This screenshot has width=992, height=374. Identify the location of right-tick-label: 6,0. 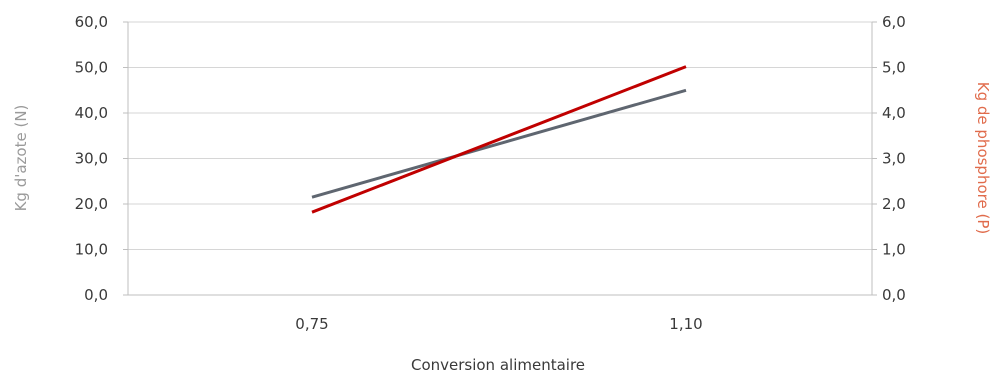
(894, 22).